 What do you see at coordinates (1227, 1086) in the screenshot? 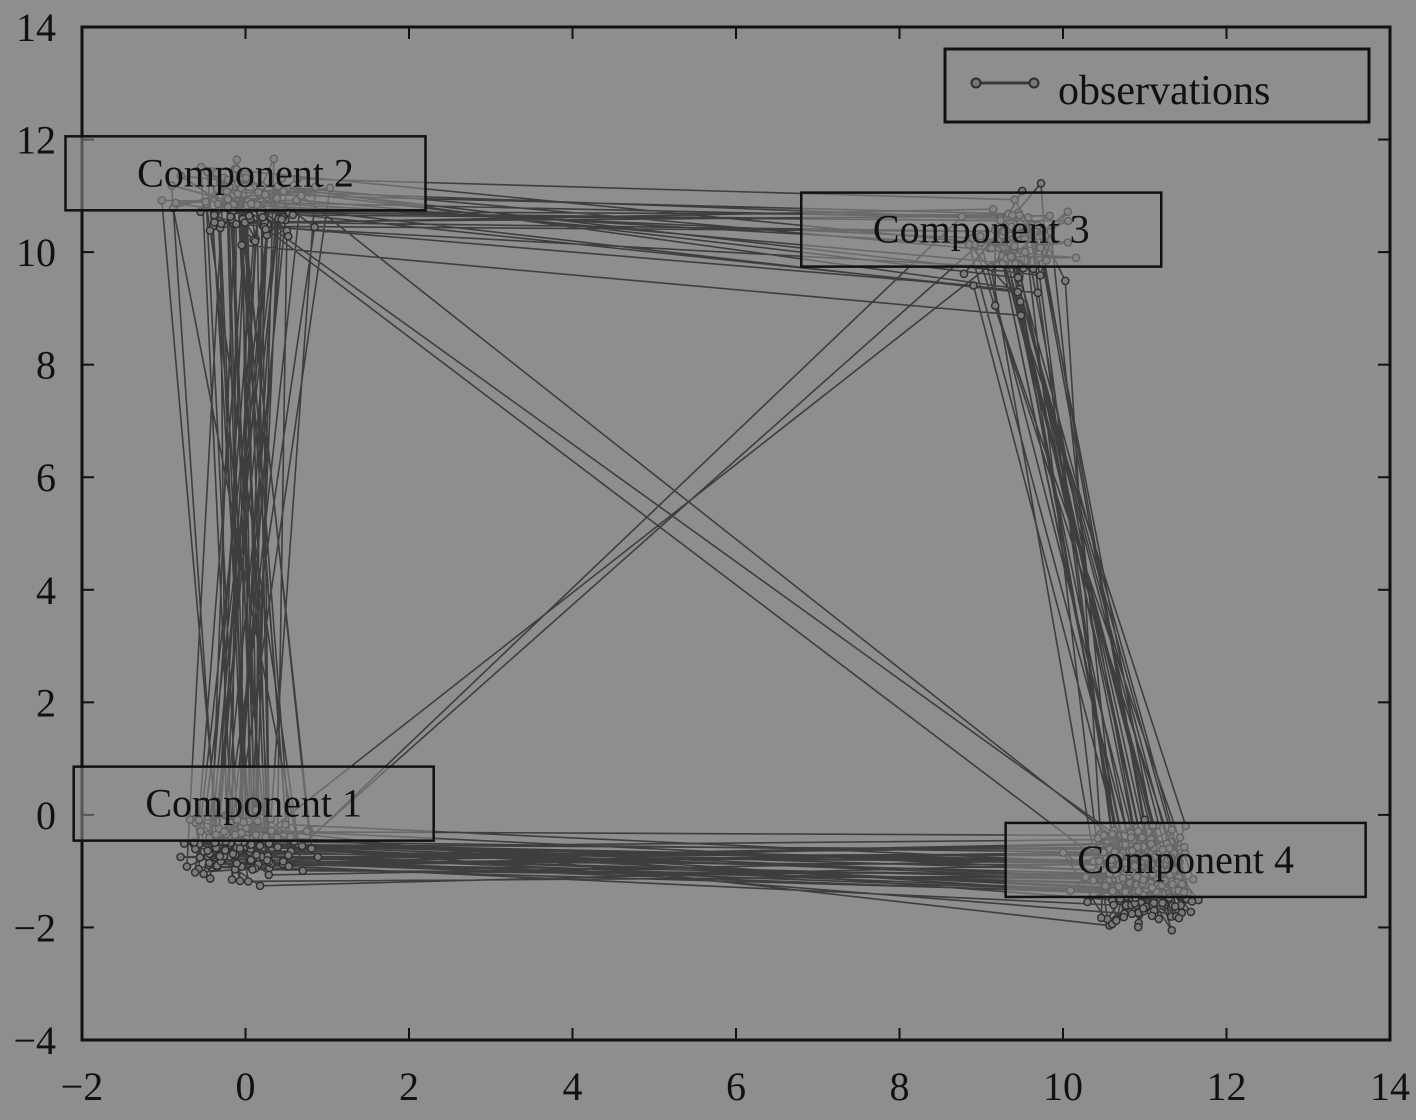
I see `x-tick-label: 12` at bounding box center [1227, 1086].